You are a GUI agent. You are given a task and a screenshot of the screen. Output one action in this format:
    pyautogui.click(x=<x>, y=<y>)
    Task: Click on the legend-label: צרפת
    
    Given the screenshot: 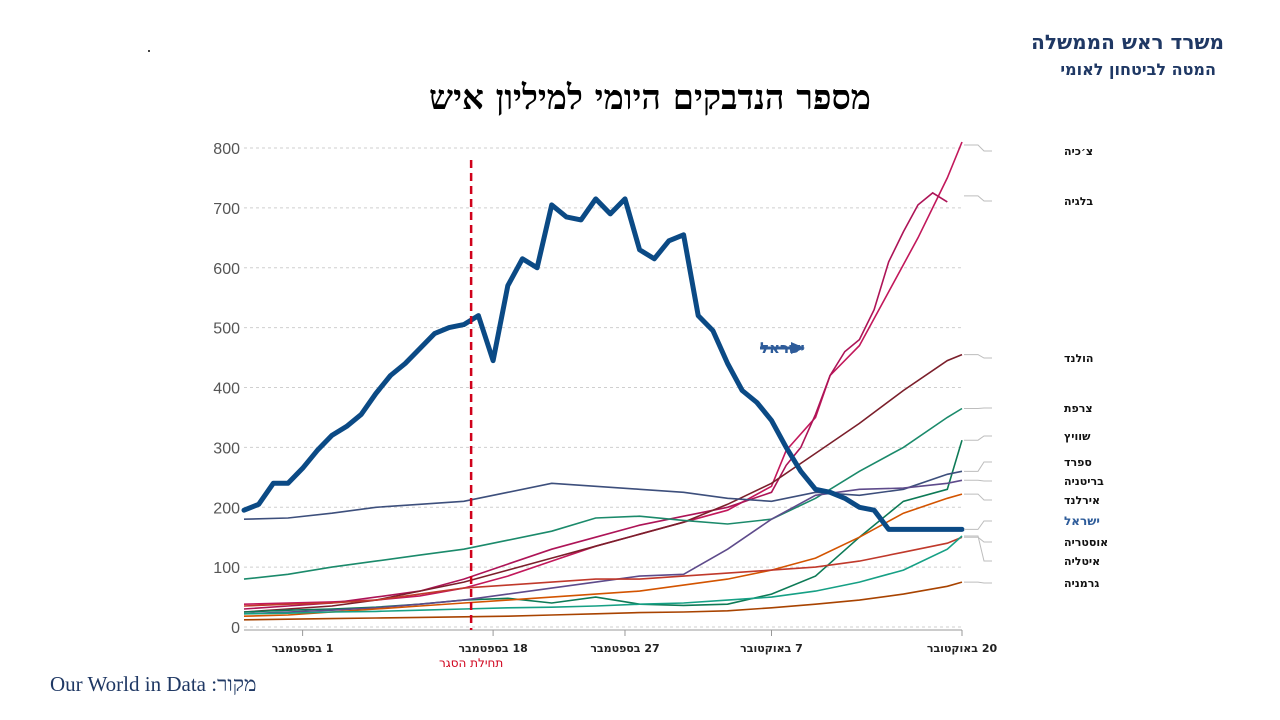 What is the action you would take?
    pyautogui.click(x=1078, y=408)
    